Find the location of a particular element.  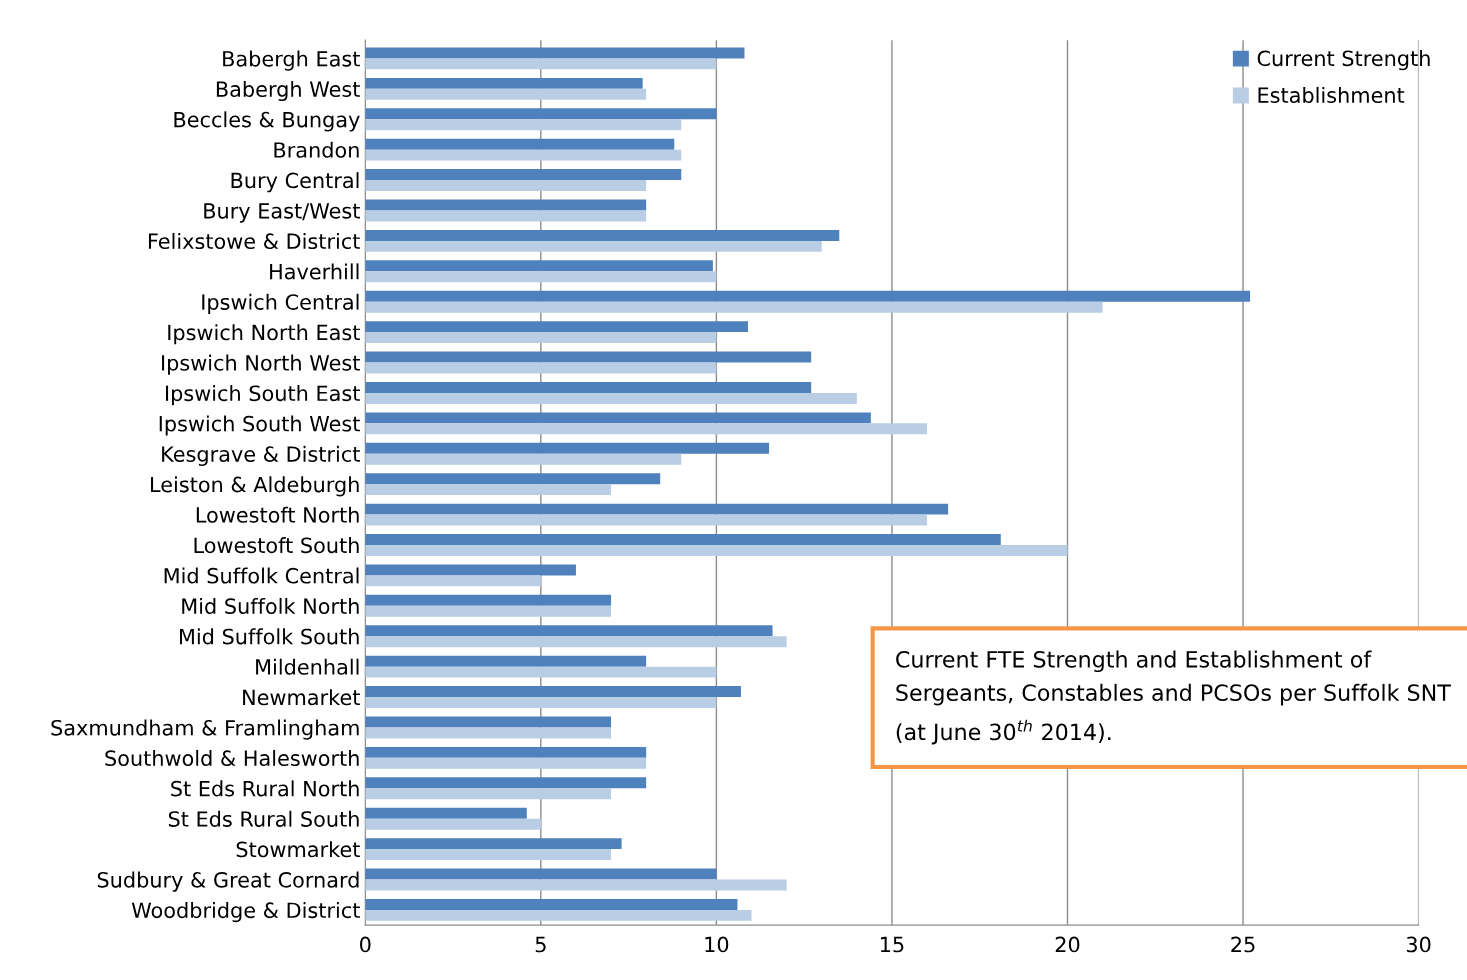

y-tick-label: Sudbury & Great Cornard is located at coordinates (228, 881).